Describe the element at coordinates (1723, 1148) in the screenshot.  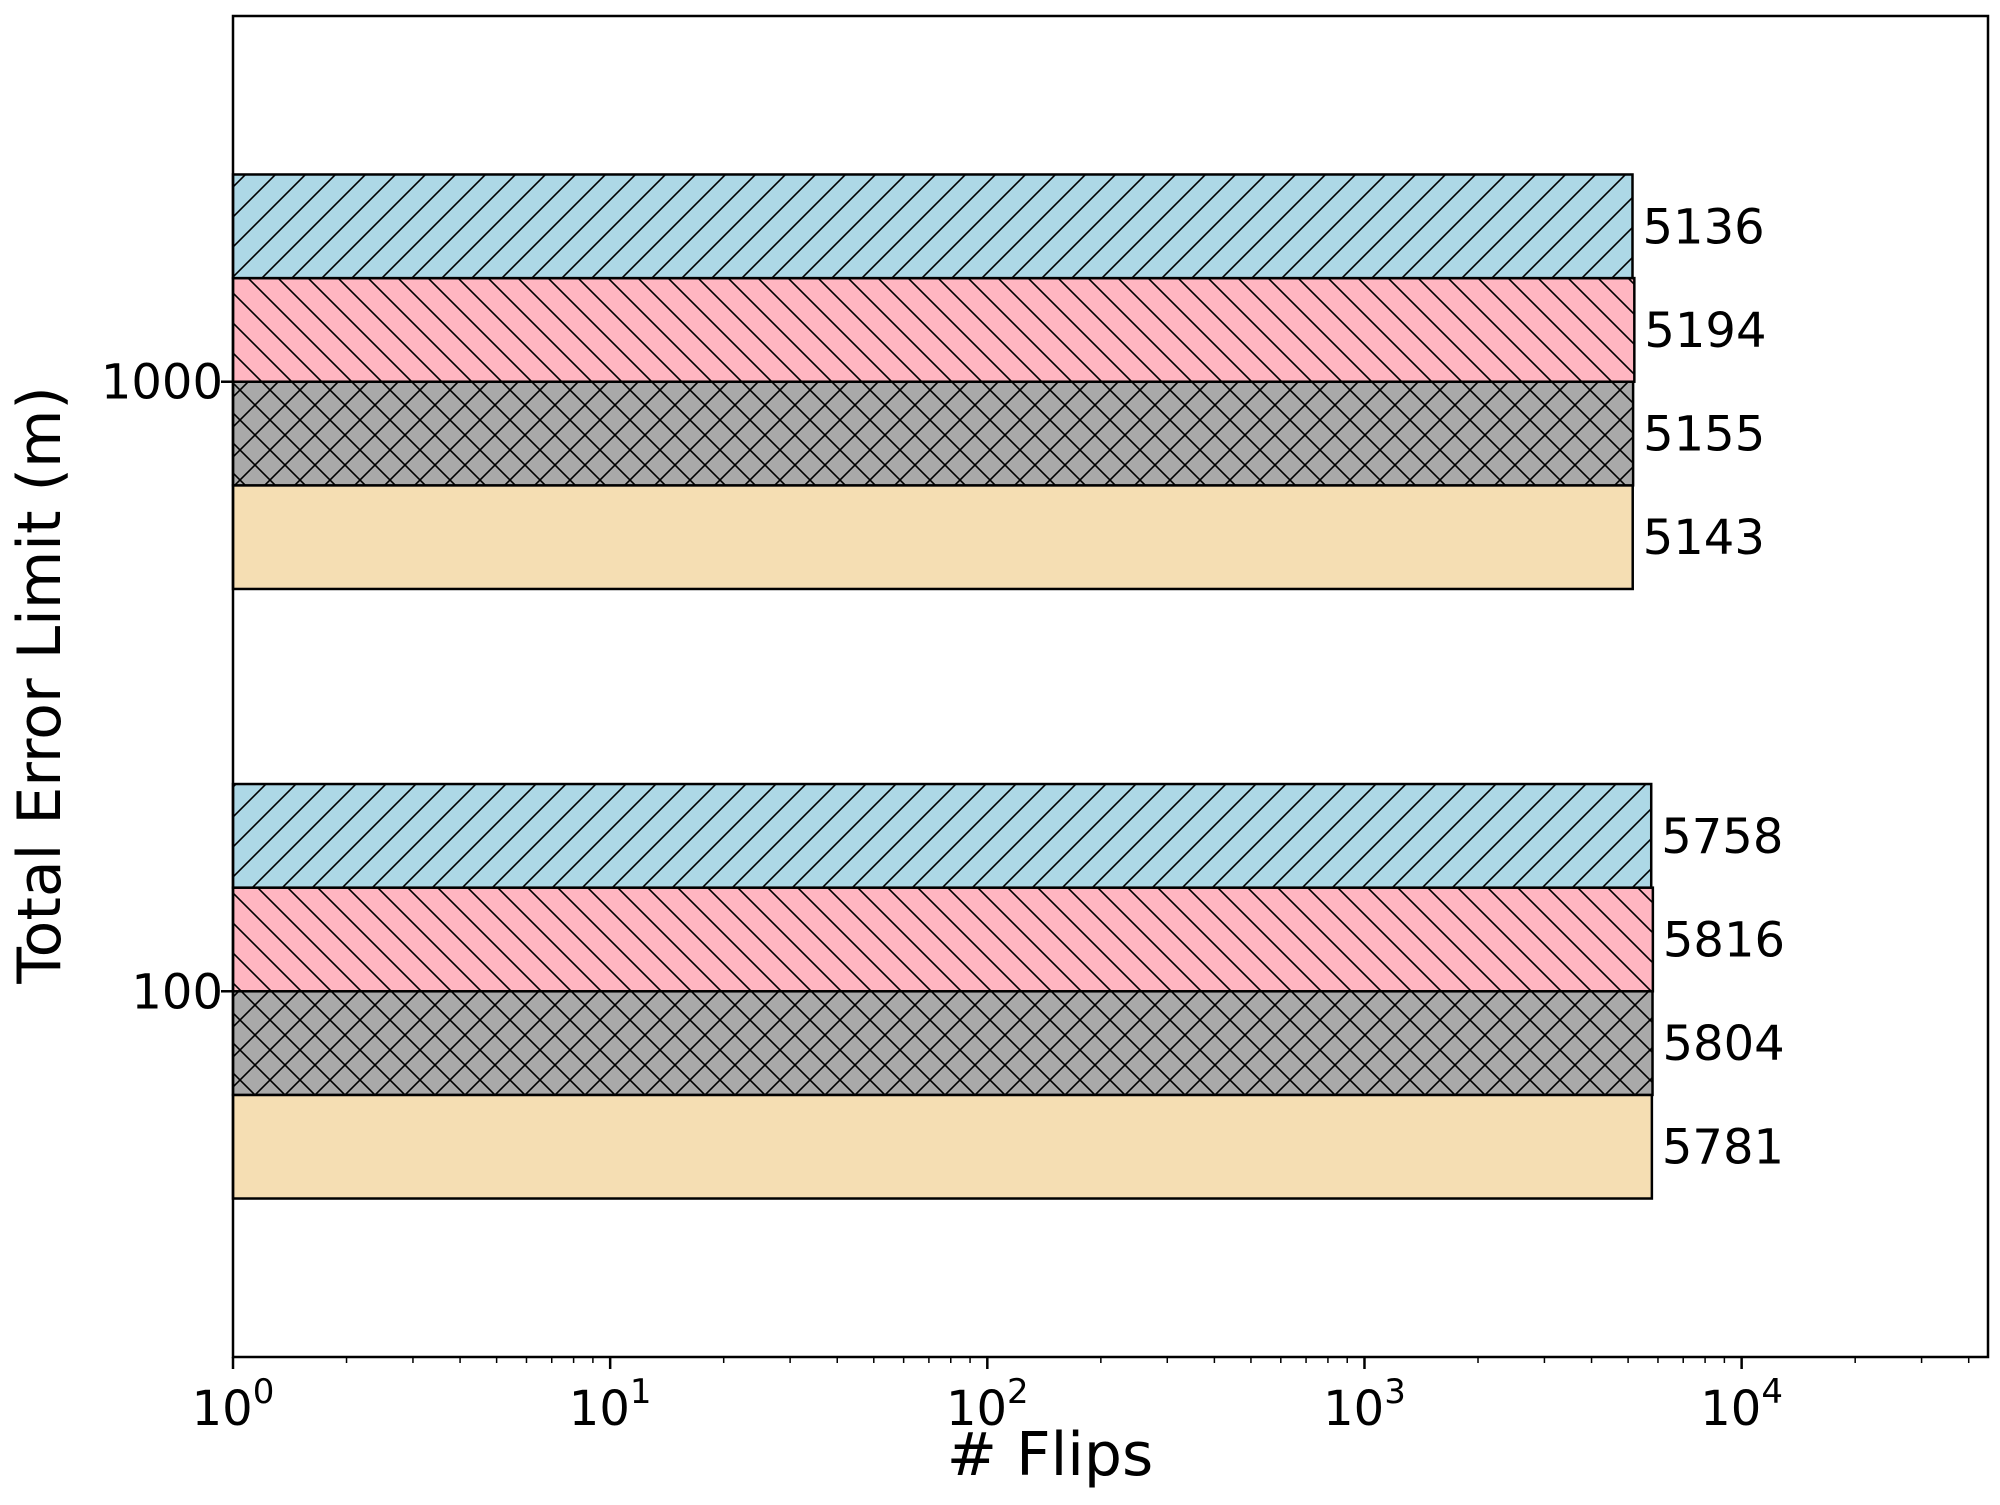
I see `bar-value-label: 5781` at that location.